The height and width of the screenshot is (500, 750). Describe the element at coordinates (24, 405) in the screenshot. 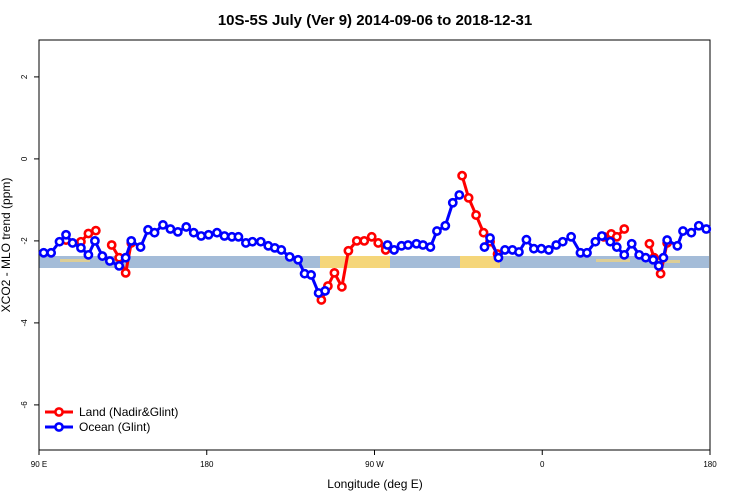

I see `y-tick-label: -6` at that location.